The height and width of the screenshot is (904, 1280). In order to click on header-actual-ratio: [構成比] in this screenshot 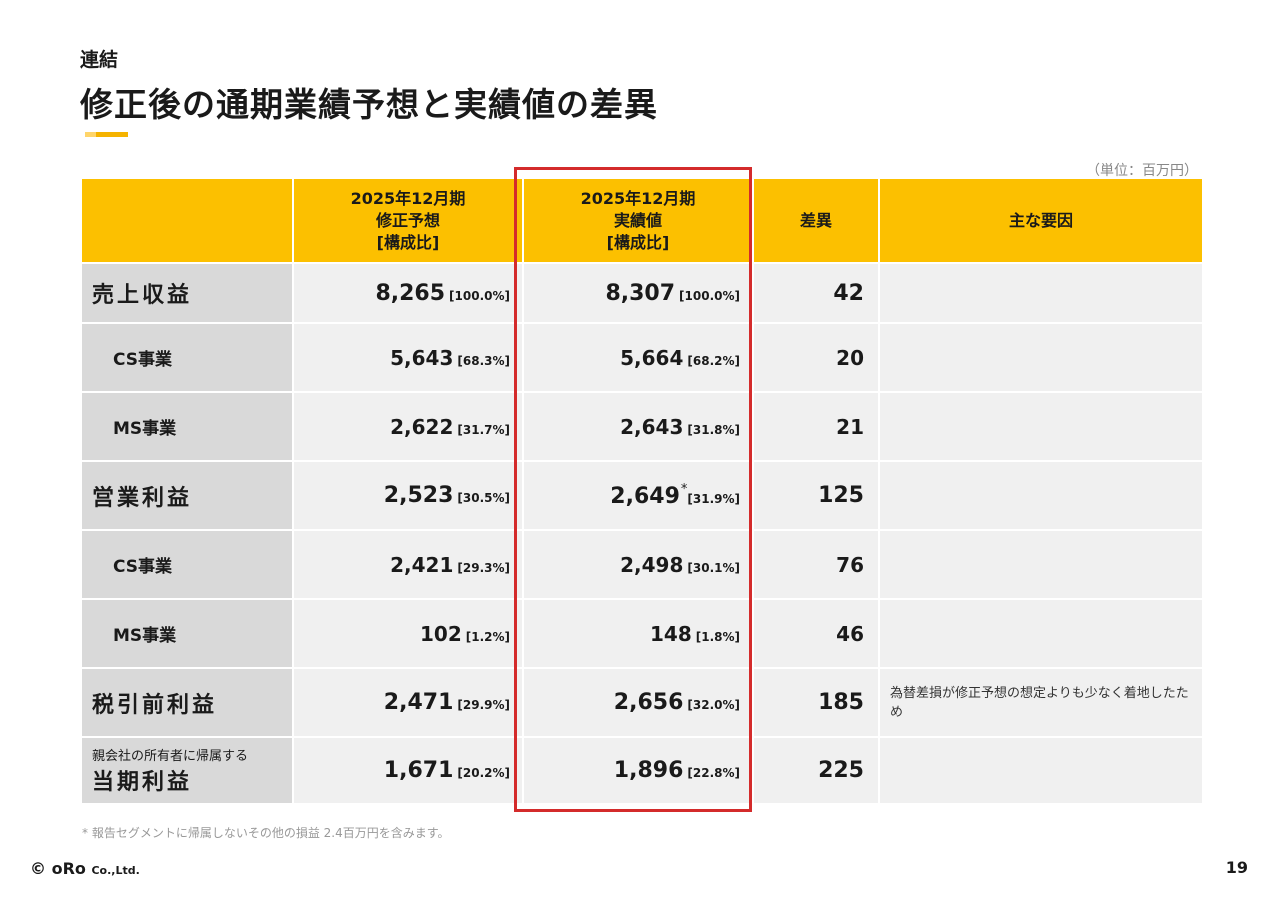, I will do `click(638, 242)`.